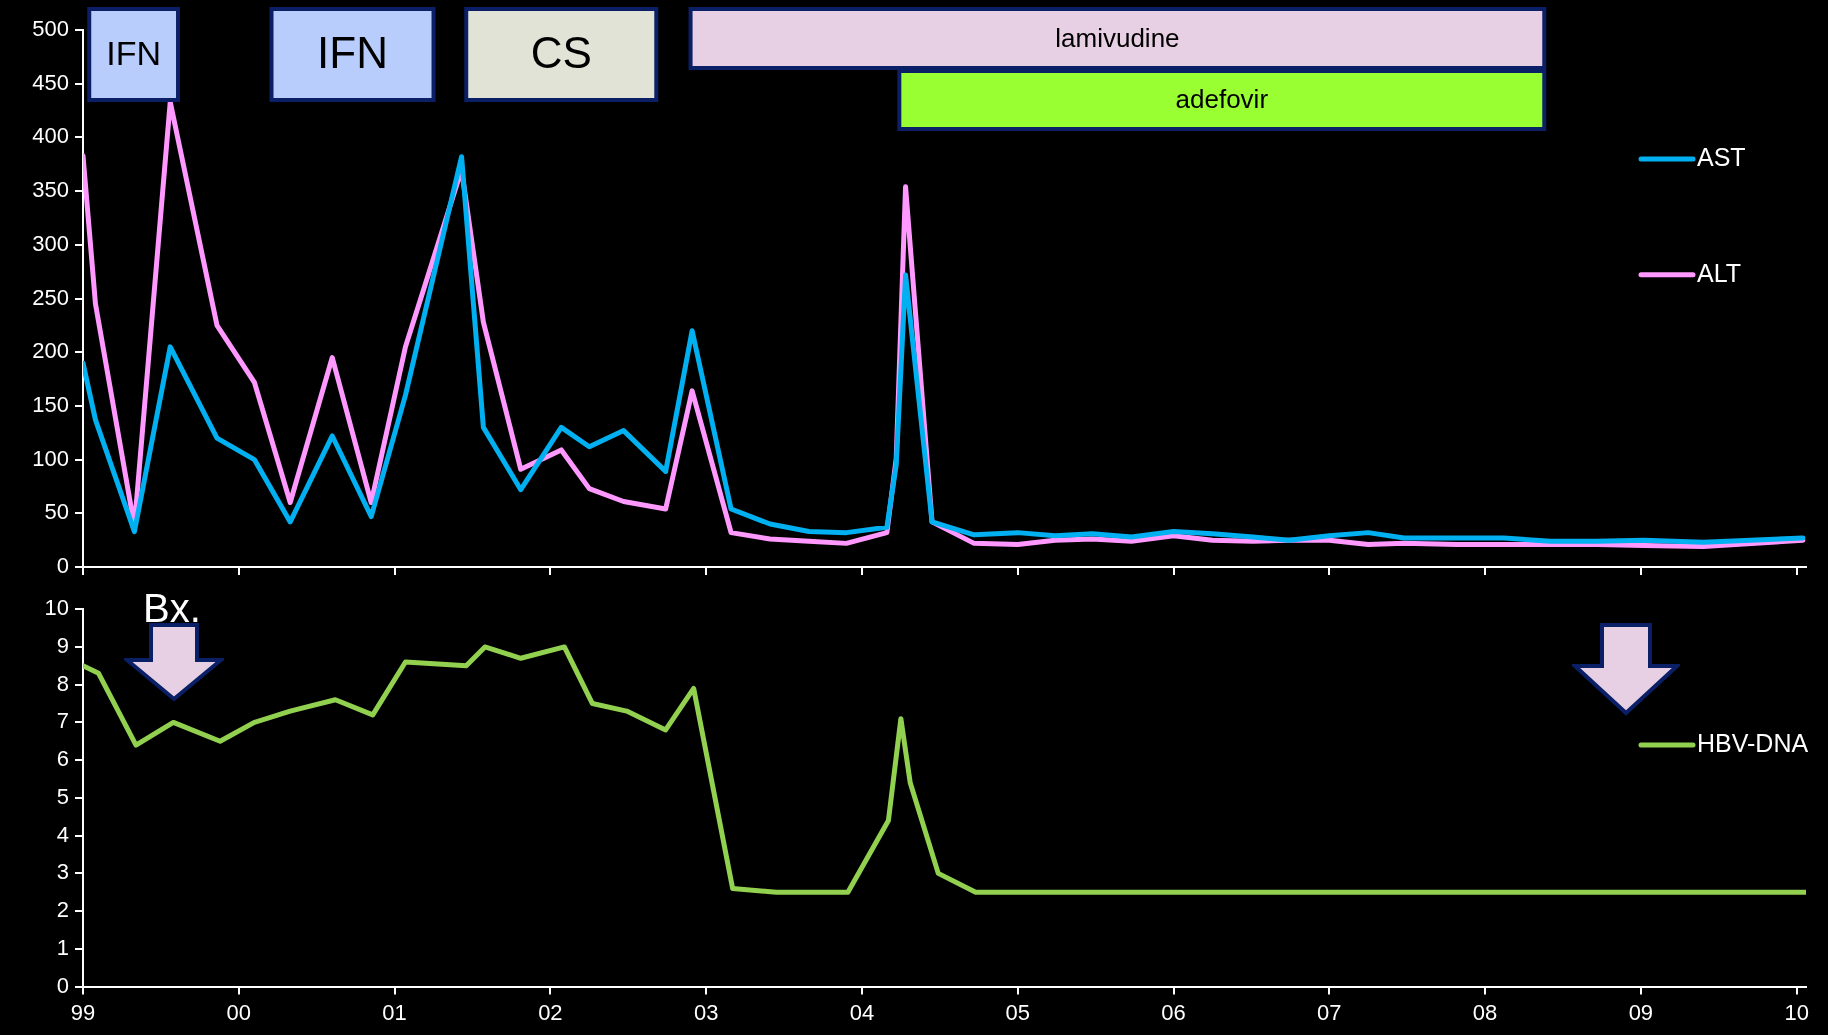  I want to click on x-tick-label: 03, so click(706, 1012).